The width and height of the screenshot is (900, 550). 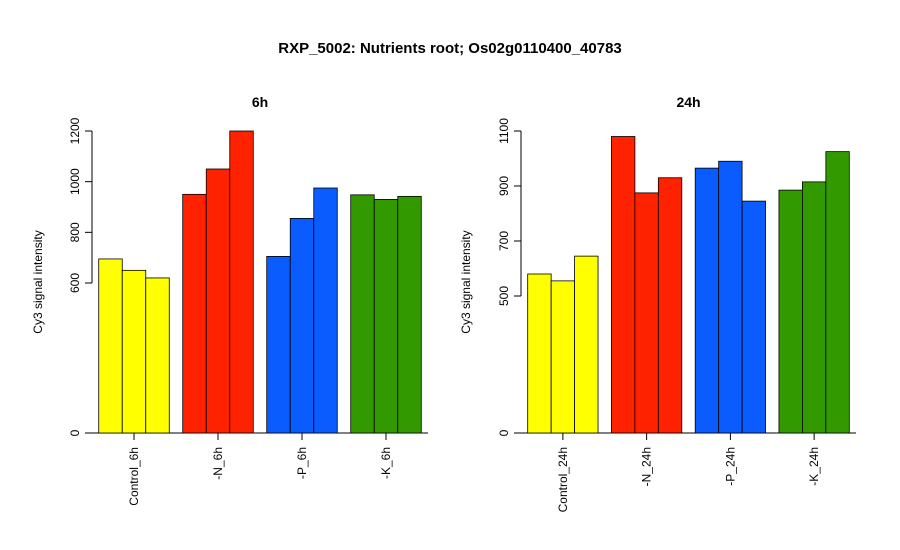 What do you see at coordinates (218, 301) in the screenshot?
I see `bar--N_6h-2` at bounding box center [218, 301].